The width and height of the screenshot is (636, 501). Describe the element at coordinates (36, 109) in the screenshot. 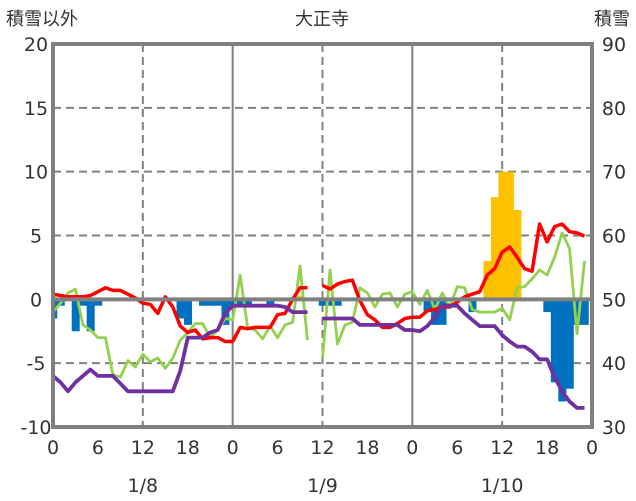

I see `y-tick-label-left: 15` at that location.